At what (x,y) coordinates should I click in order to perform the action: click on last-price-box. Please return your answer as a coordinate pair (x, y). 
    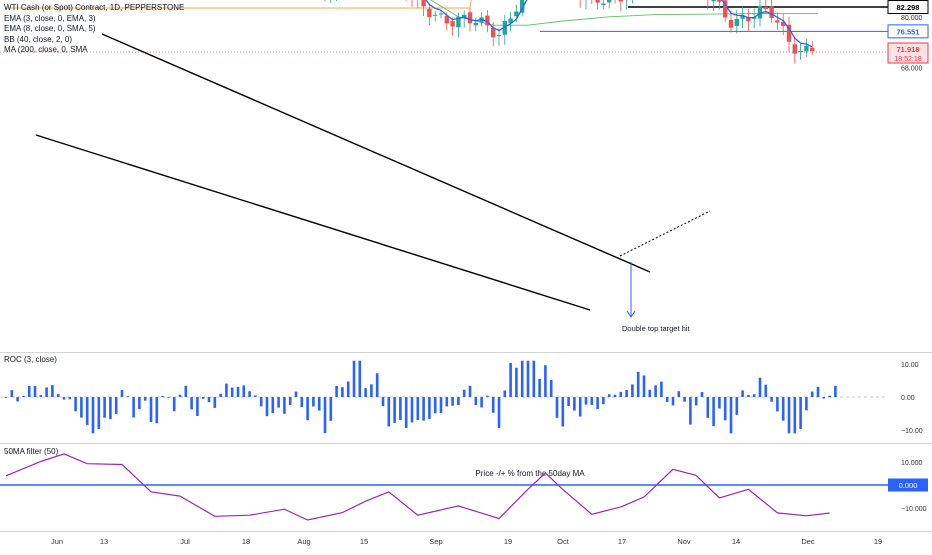
    Looking at the image, I should click on (908, 53).